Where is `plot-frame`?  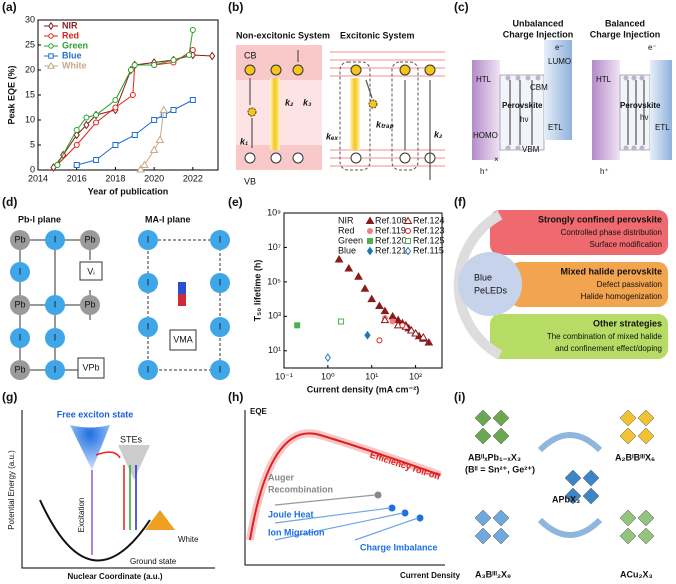 plot-frame is located at coordinates (363, 290).